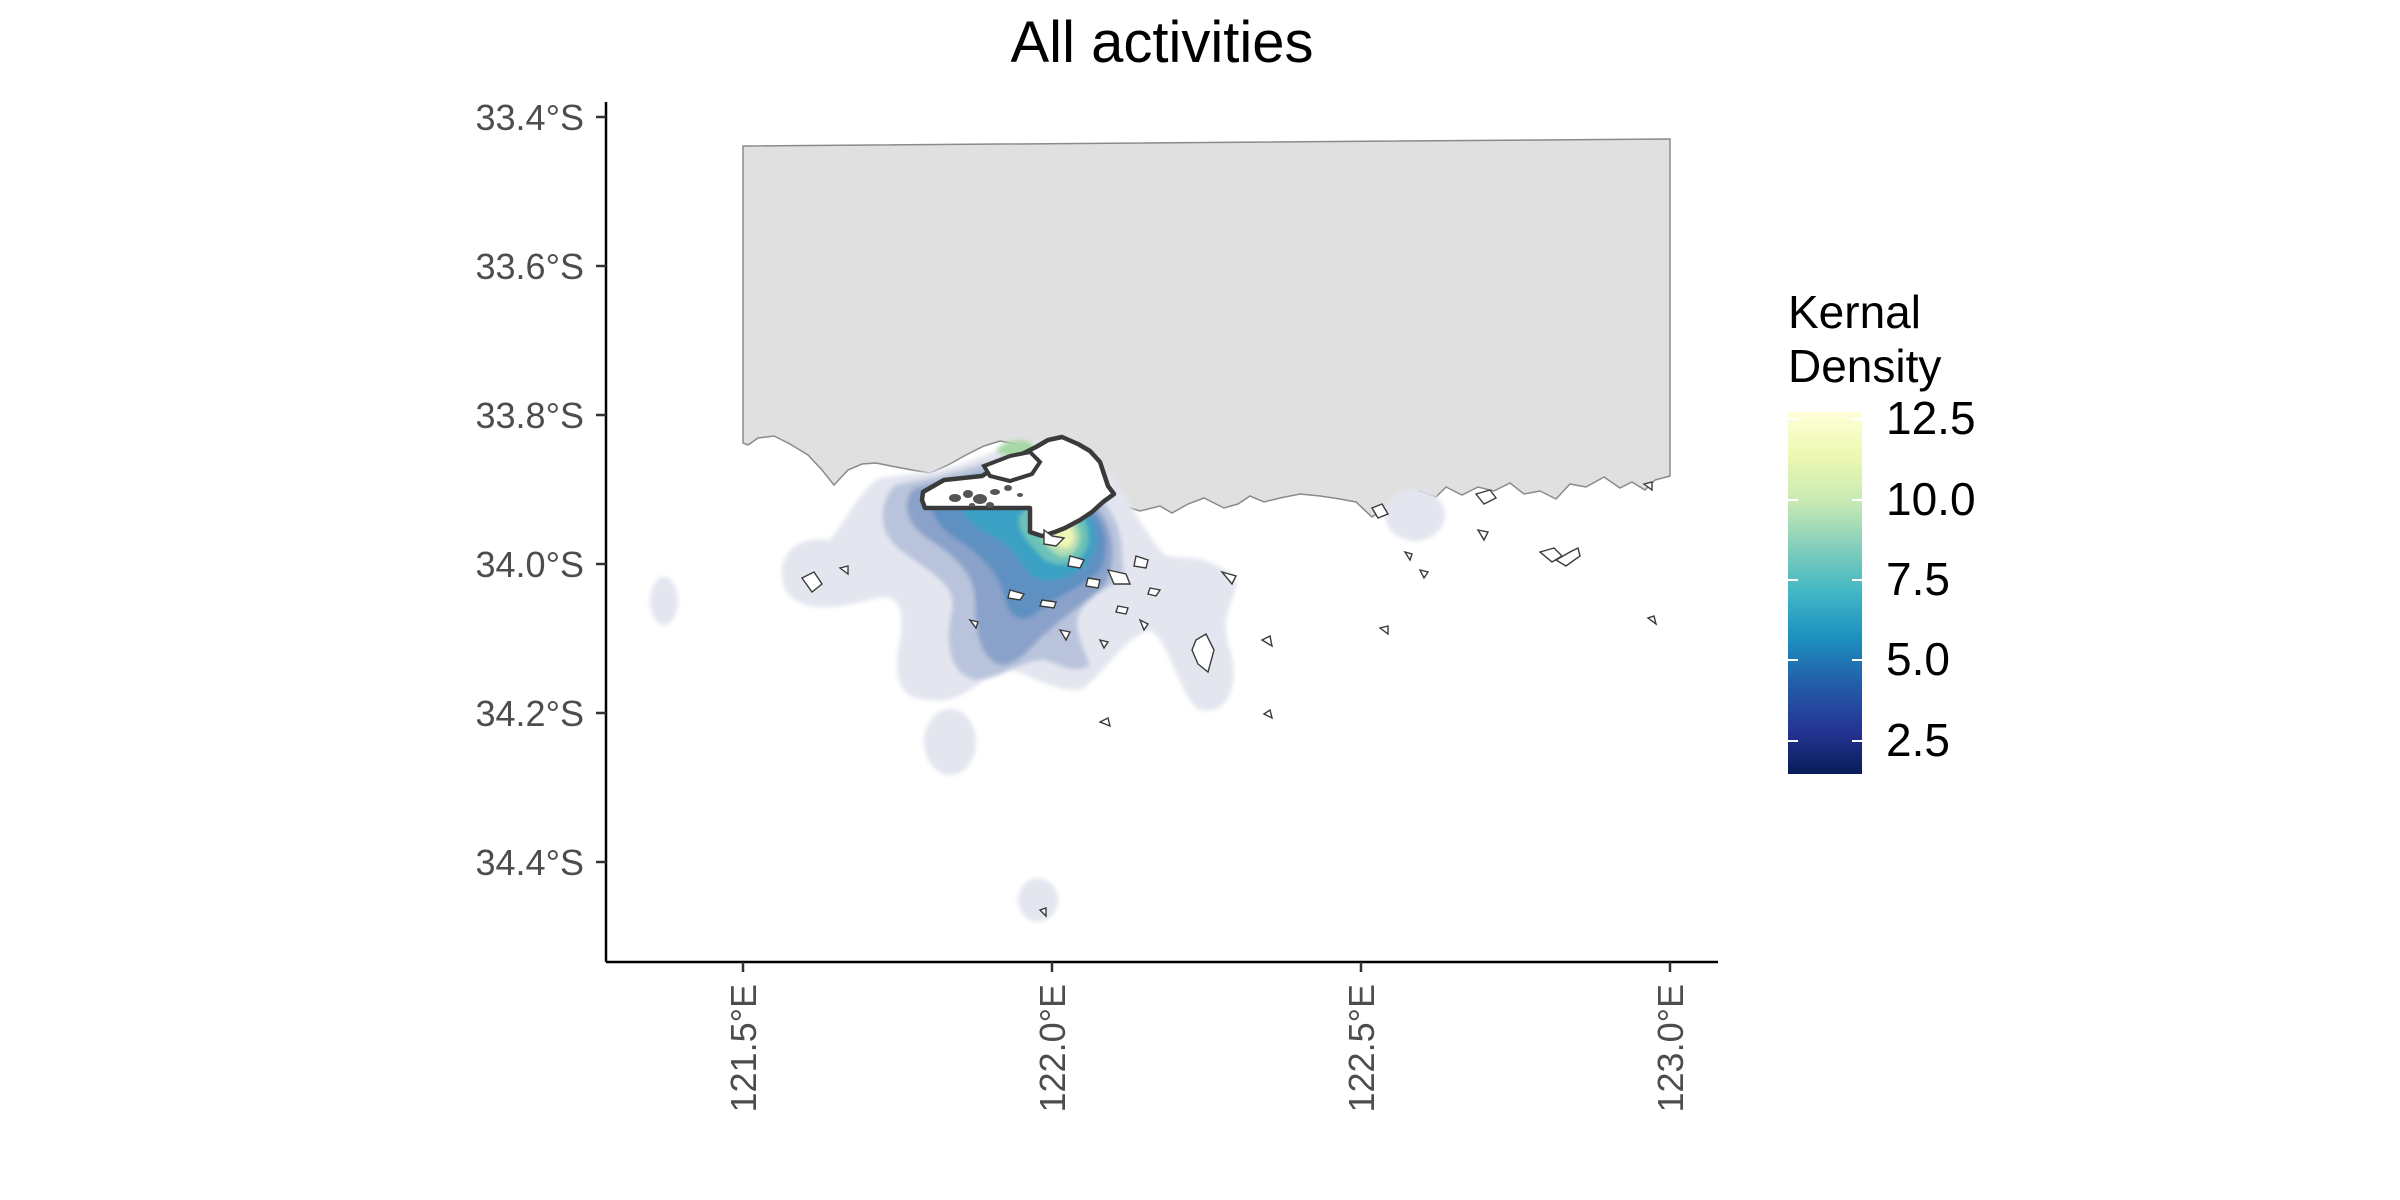  Describe the element at coordinates (530, 117) in the screenshot. I see `y-tick-label: 33.4°S` at that location.